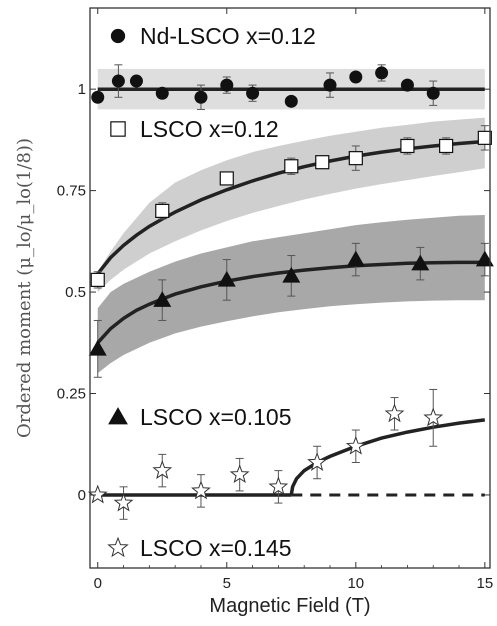 The width and height of the screenshot is (497, 626). What do you see at coordinates (484, 583) in the screenshot?
I see `x-tick-label: 15` at bounding box center [484, 583].